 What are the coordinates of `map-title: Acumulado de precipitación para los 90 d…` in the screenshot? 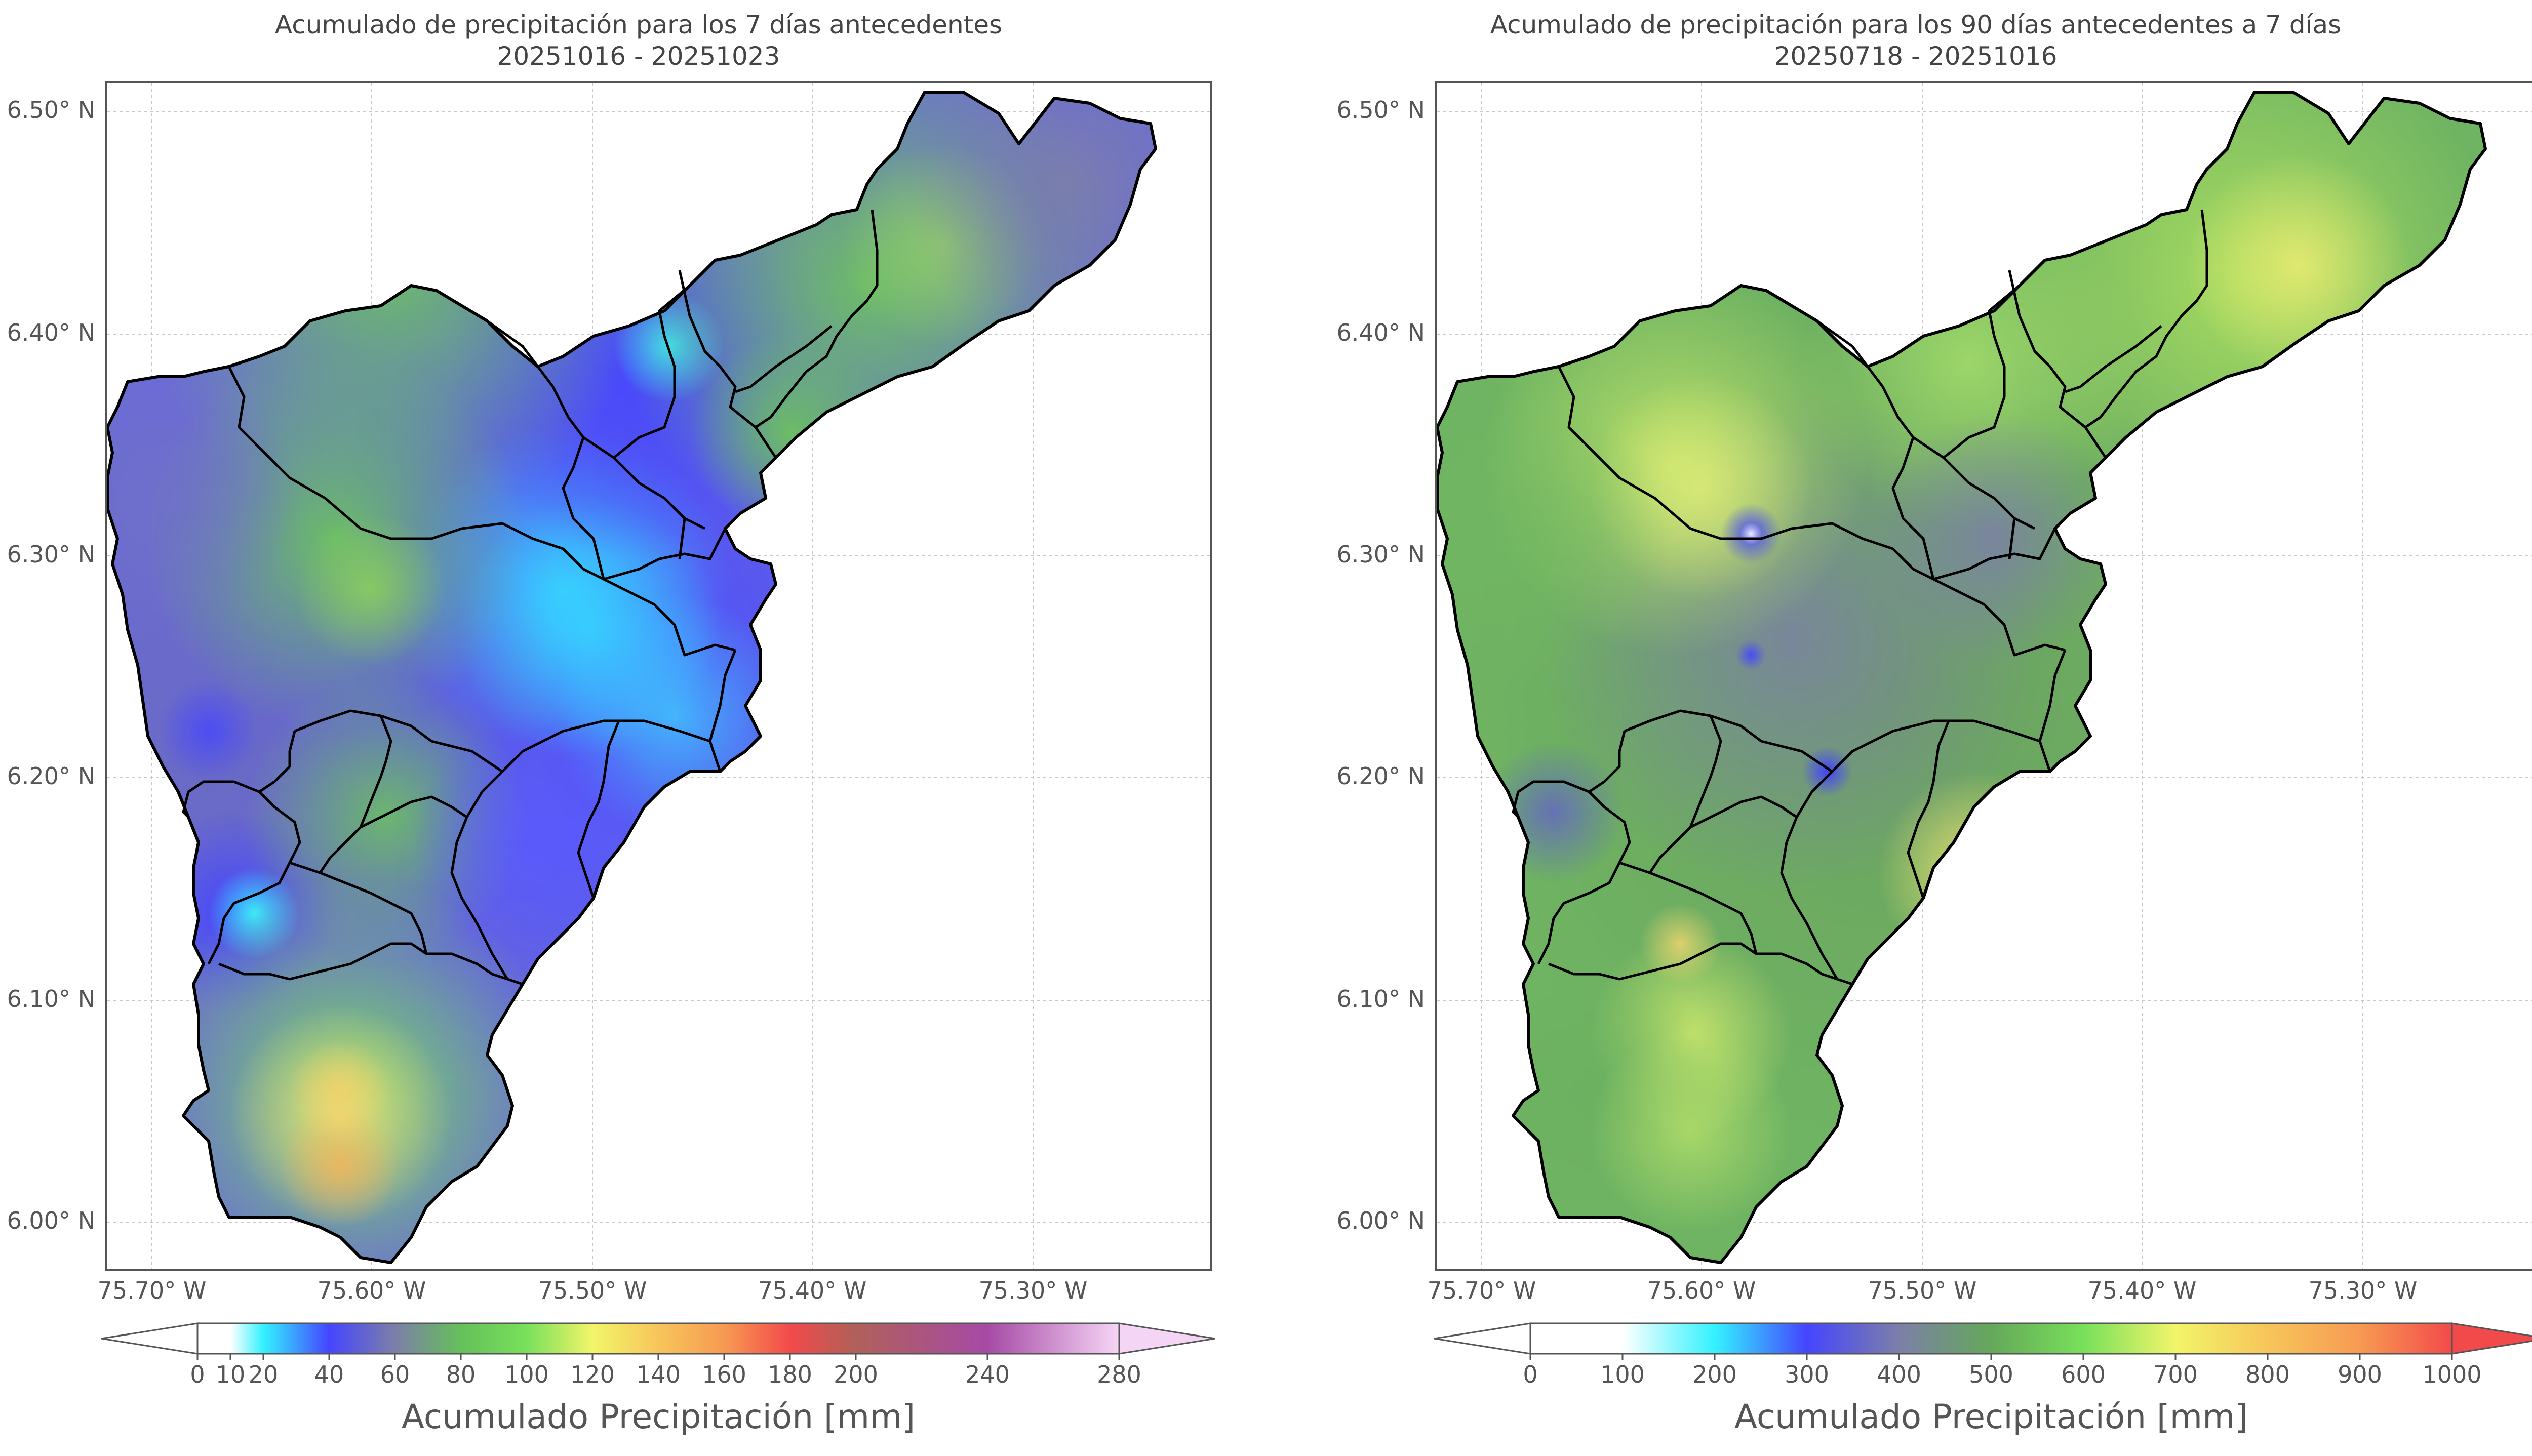 It's located at (1916, 24).